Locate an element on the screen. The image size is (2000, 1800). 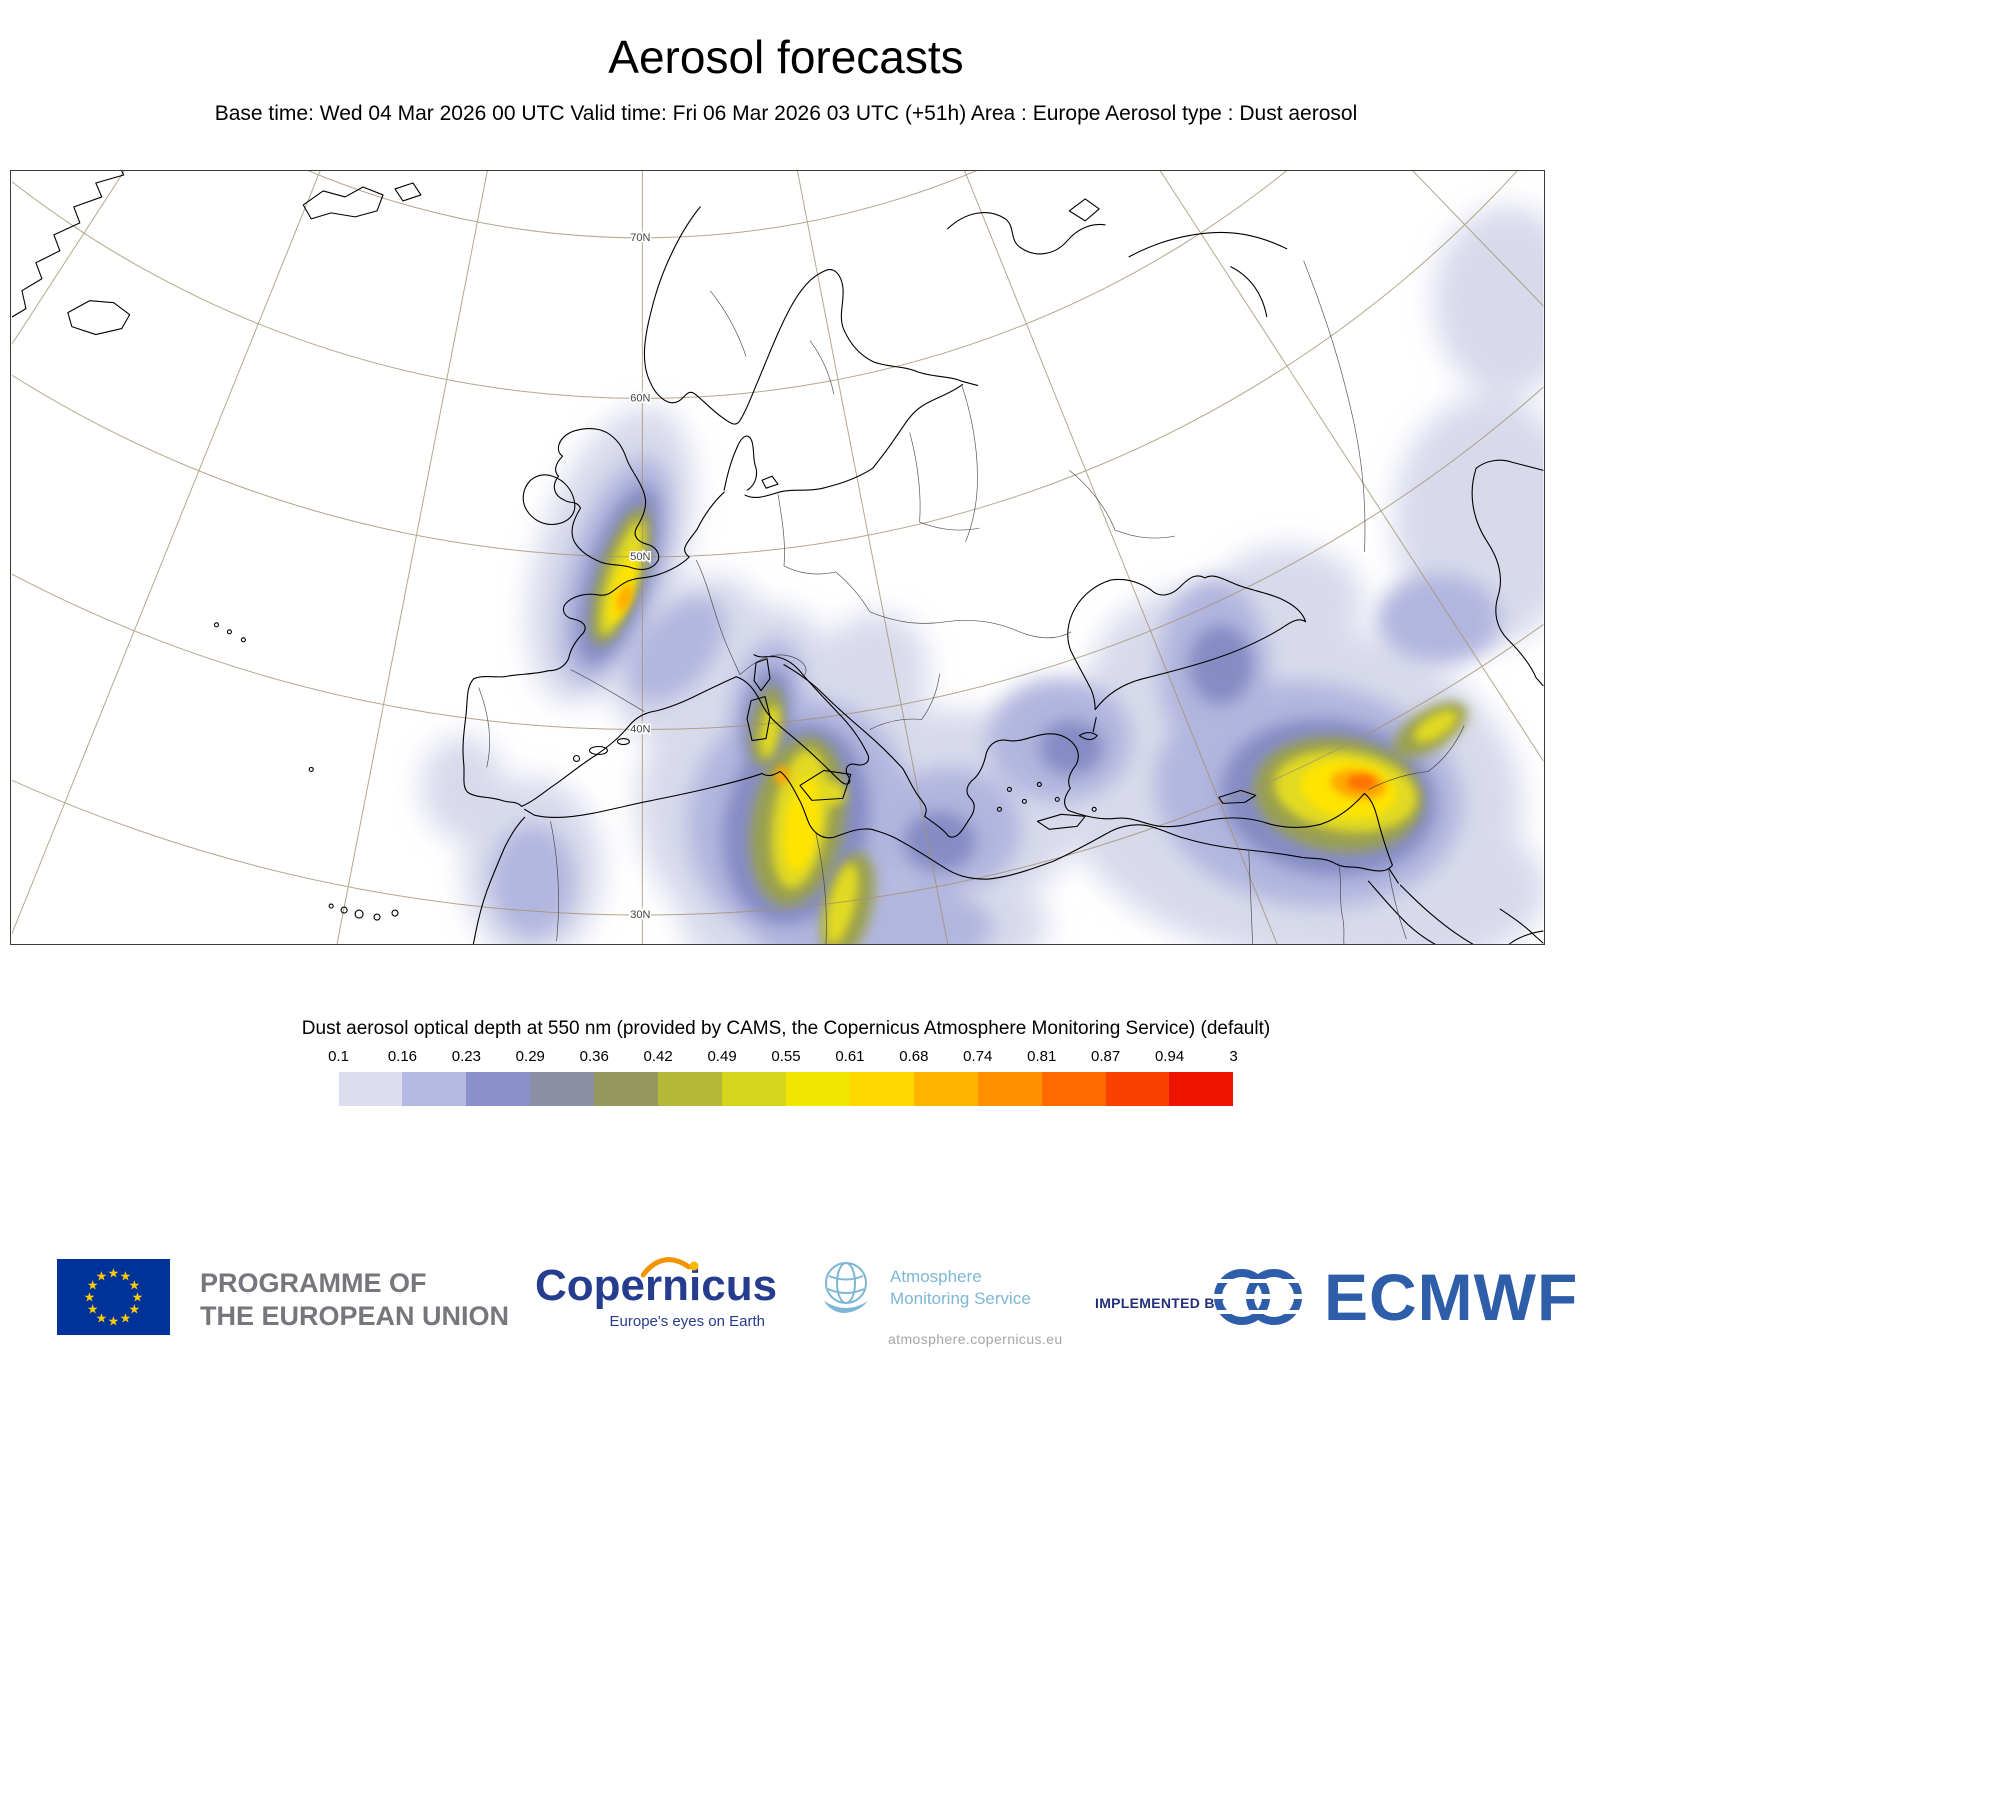
colorbar-tick-label: 0.74 is located at coordinates (978, 1056).